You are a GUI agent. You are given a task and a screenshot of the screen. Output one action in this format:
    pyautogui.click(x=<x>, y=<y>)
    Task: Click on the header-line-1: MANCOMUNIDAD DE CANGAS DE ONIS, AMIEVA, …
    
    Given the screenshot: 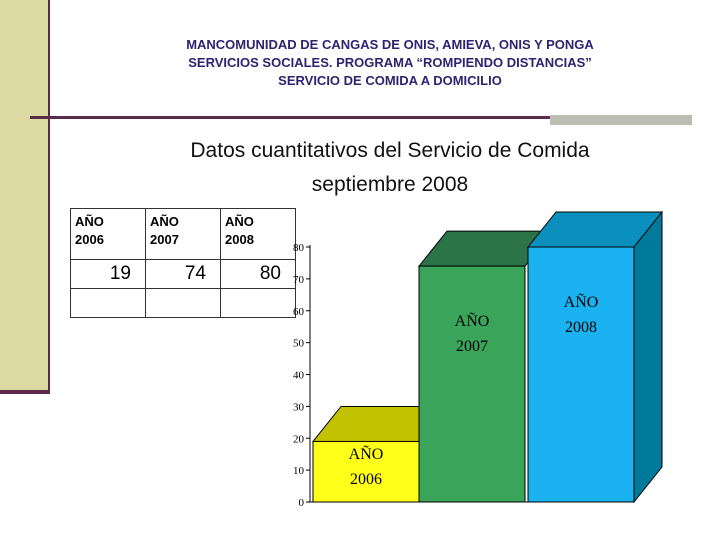 What is the action you would take?
    pyautogui.click(x=390, y=44)
    